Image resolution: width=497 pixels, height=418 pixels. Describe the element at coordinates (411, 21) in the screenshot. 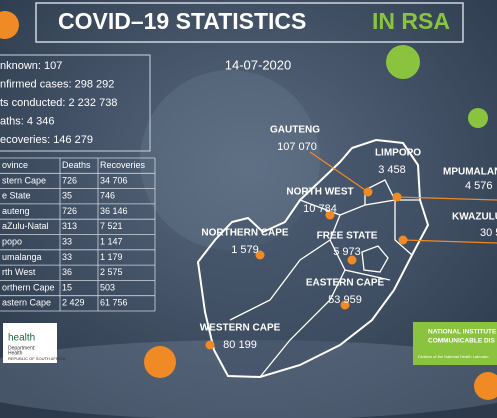

I see `title-highlight: IN RSA` at that location.